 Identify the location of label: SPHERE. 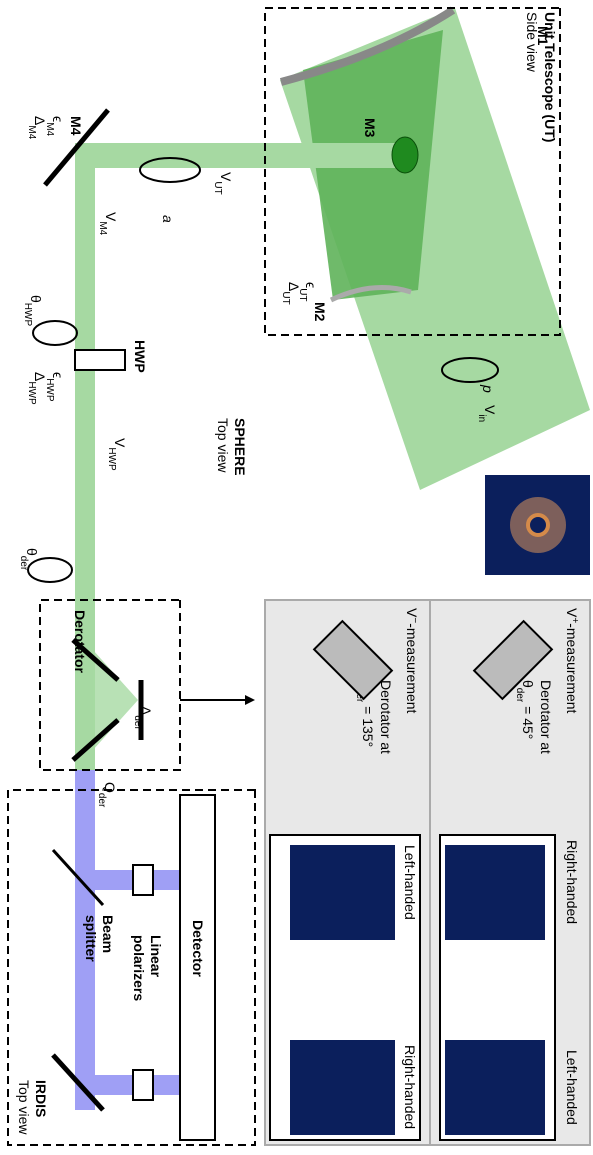
(240, 447).